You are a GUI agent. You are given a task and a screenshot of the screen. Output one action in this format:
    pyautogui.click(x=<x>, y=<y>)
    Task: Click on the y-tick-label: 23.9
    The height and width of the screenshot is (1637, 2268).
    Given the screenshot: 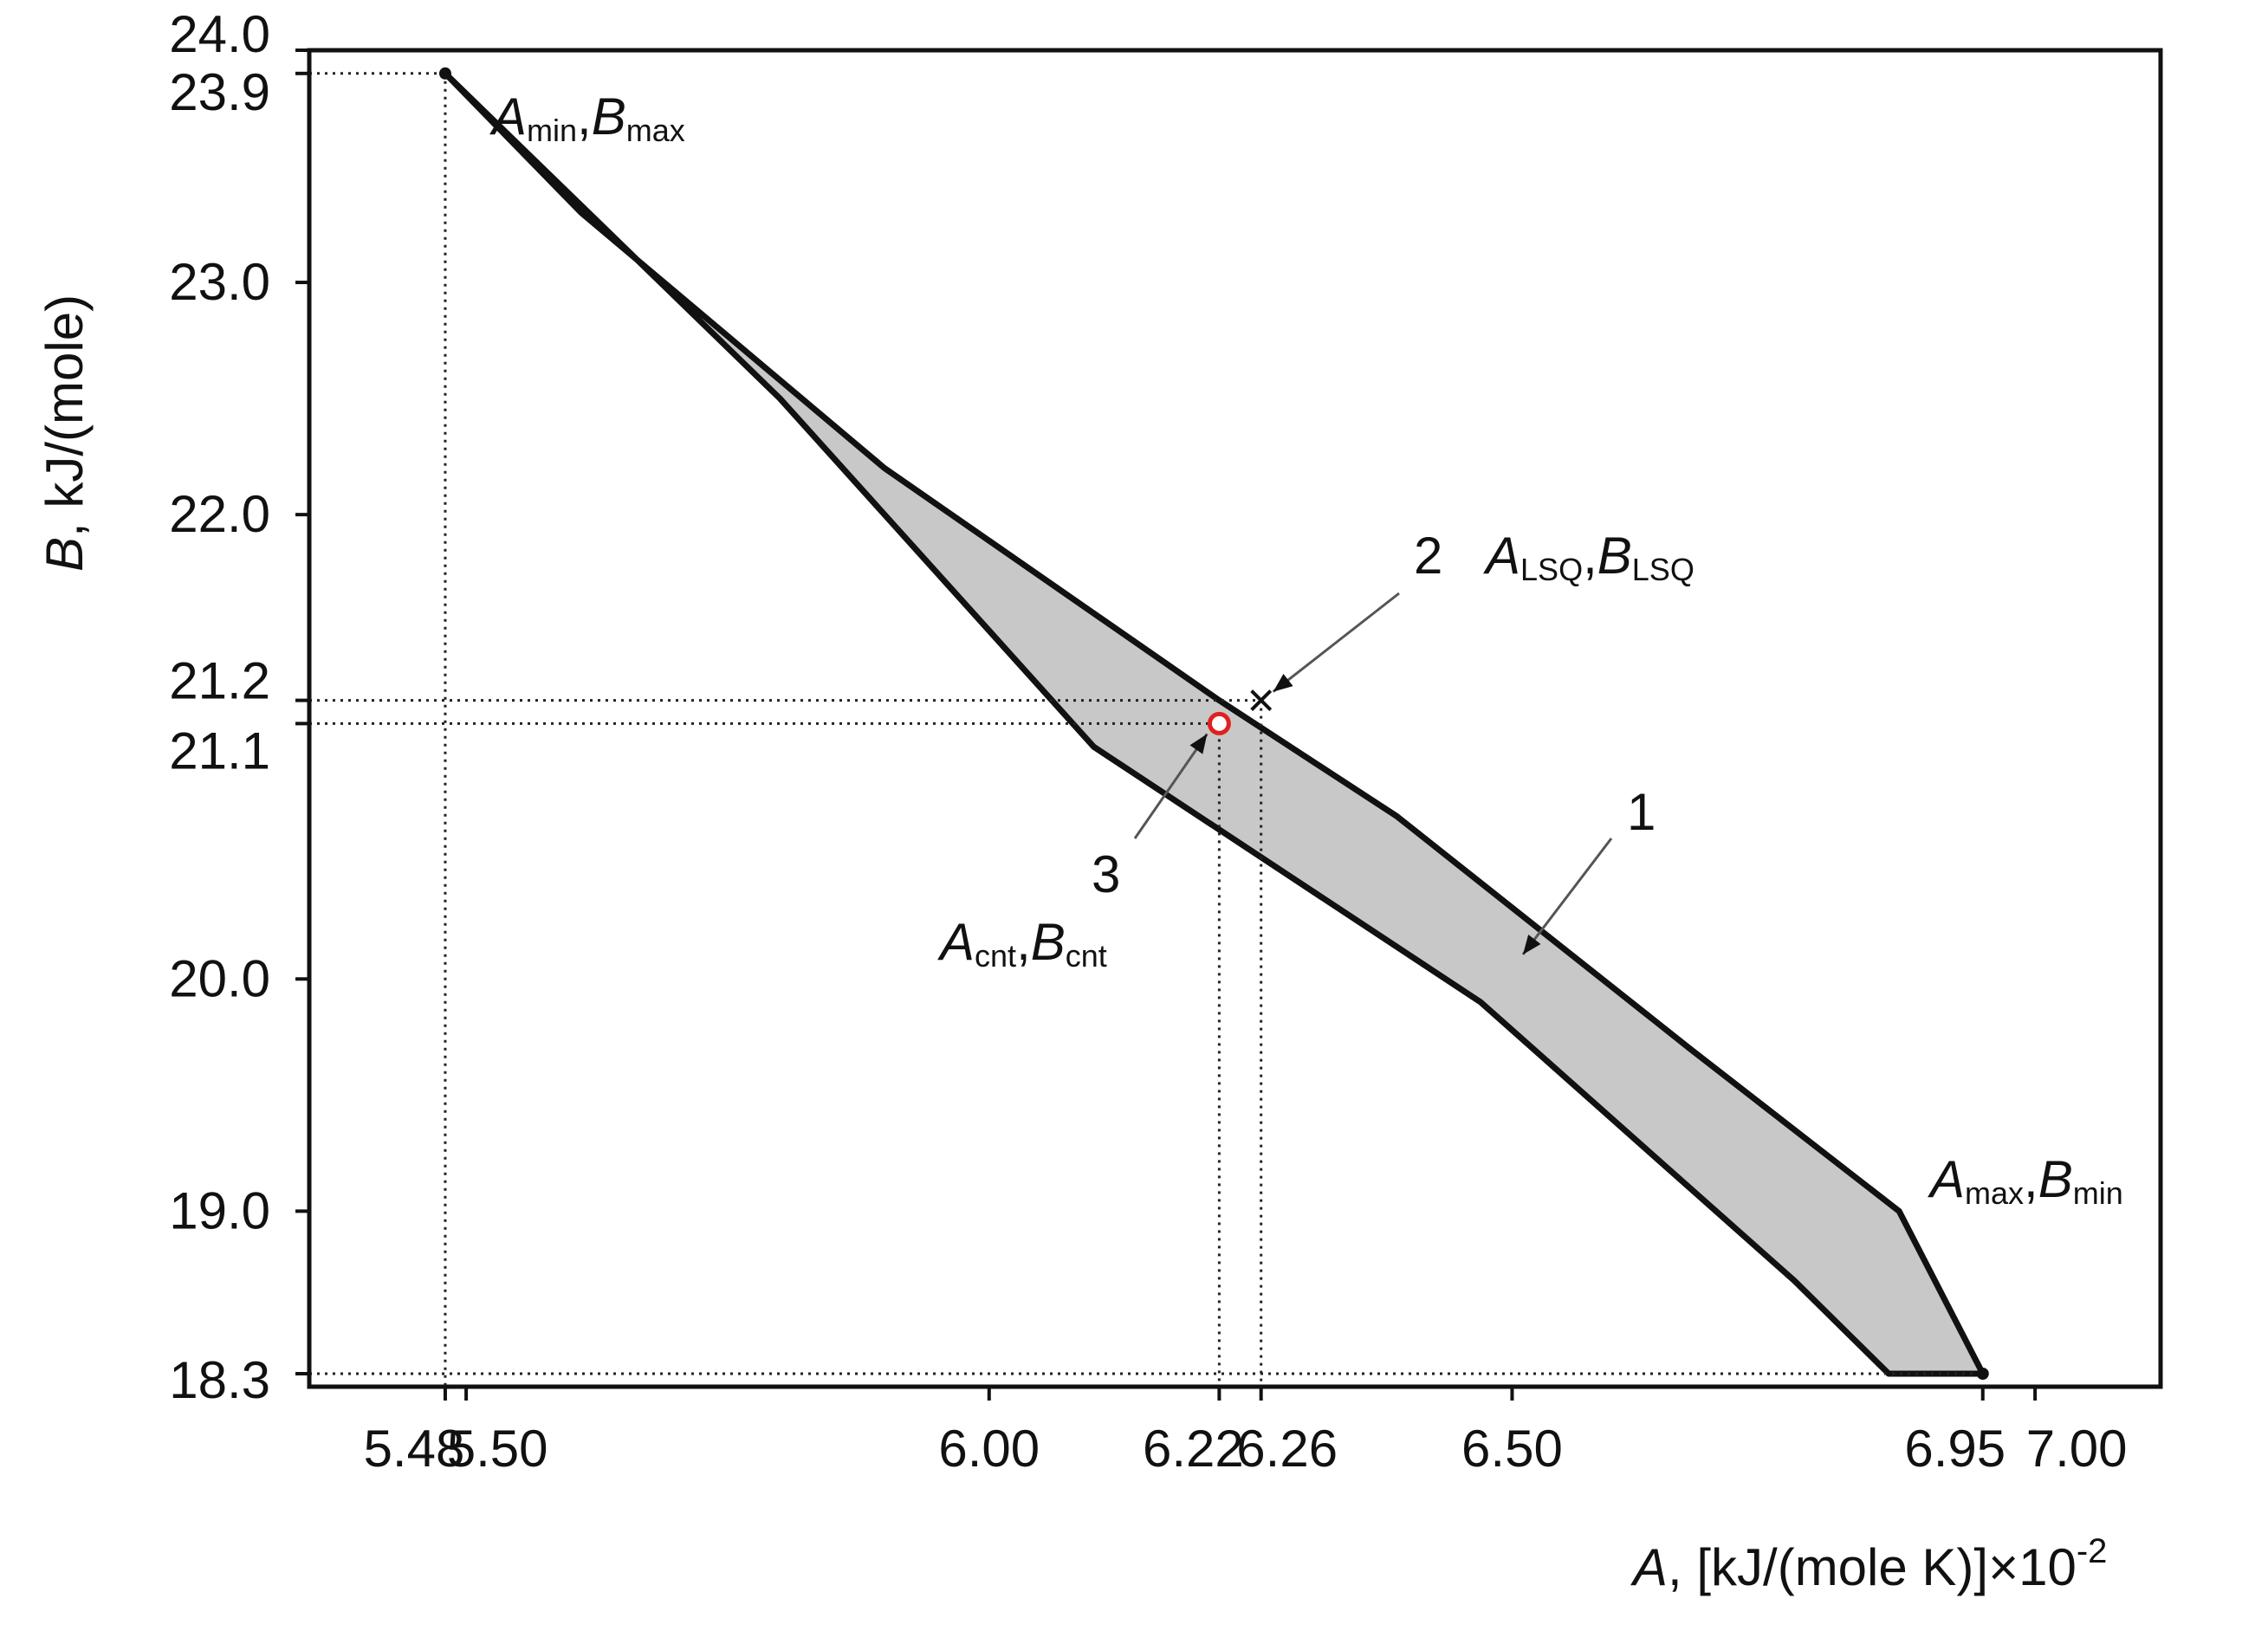 What is the action you would take?
    pyautogui.click(x=220, y=92)
    